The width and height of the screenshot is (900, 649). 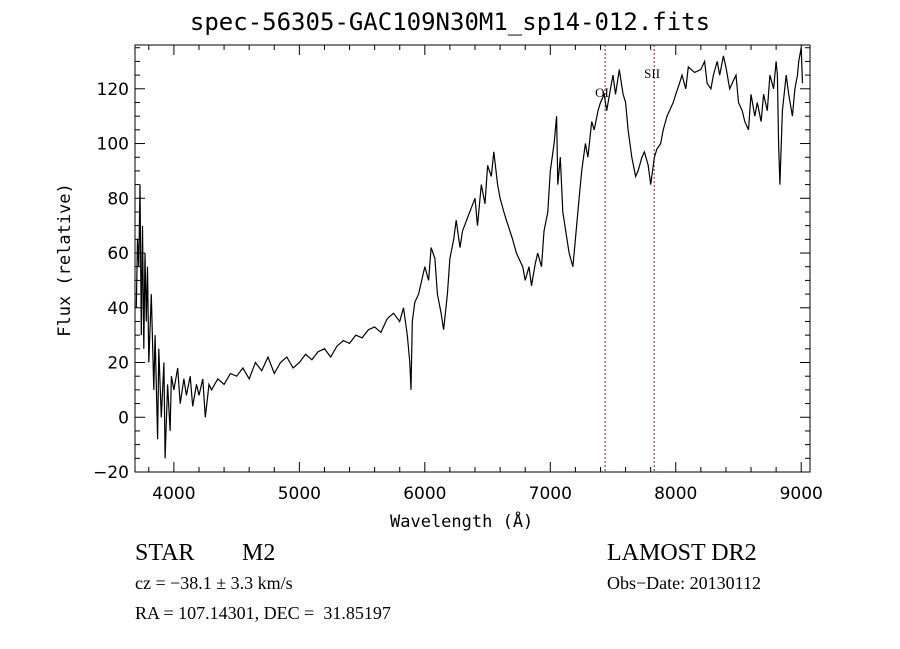 I want to click on x-axis-label: Wavelength (Å), so click(x=462, y=522).